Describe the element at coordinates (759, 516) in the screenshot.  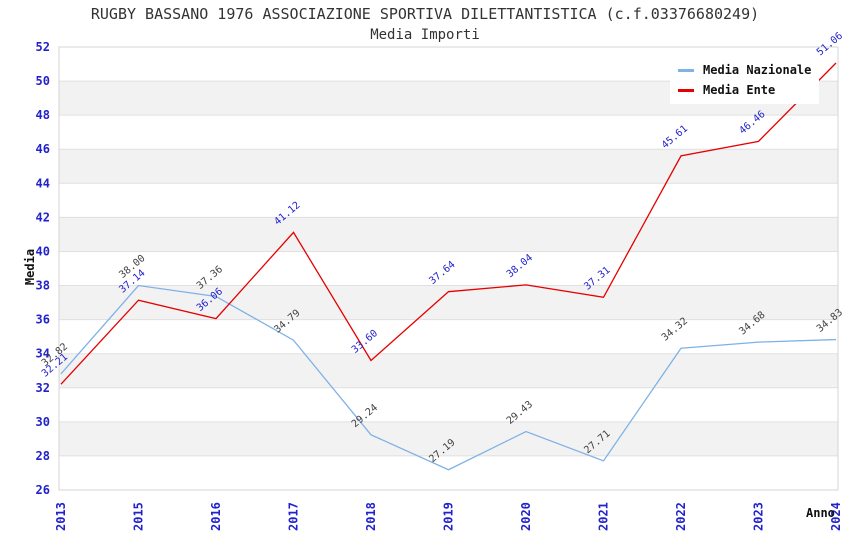
I see `x-tick-label: 2023` at that location.